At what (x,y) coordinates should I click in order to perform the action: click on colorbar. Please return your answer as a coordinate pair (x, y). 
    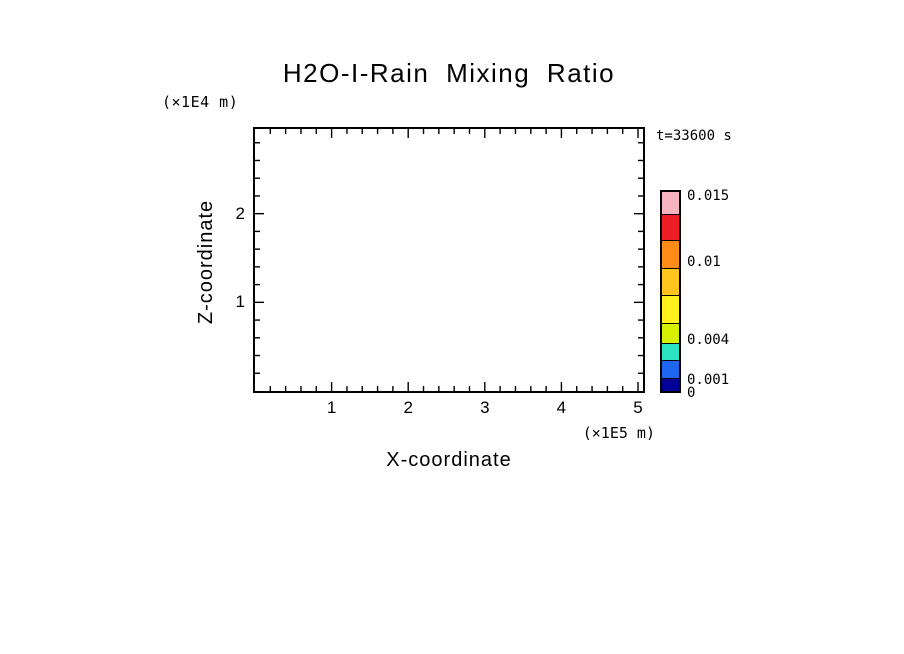
    Looking at the image, I should click on (670, 291).